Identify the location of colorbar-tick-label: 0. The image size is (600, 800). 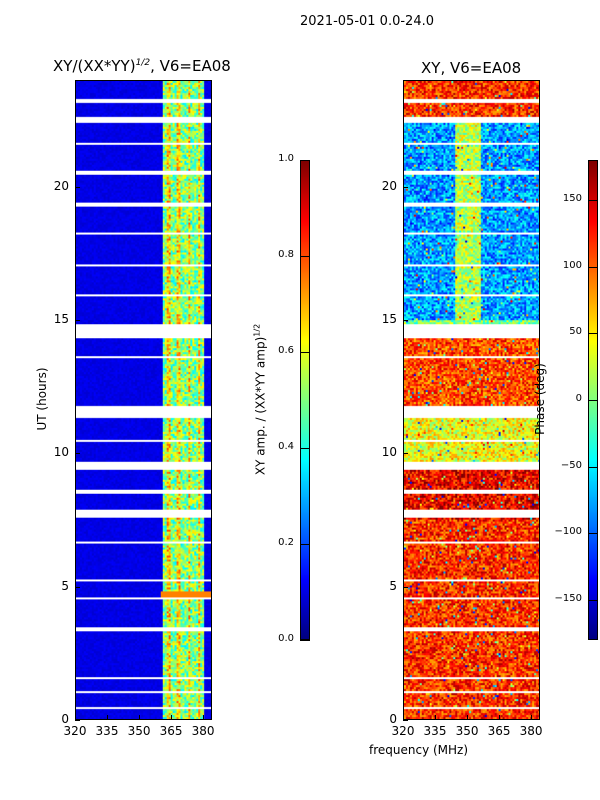
(578, 398).